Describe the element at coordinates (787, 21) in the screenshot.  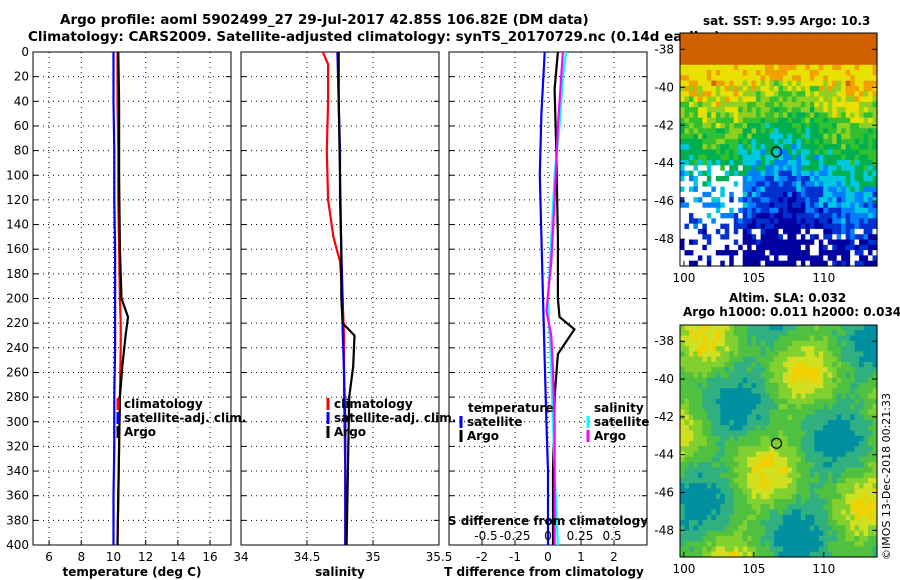
I see `sst-map-title: sat. SST: 9.95 Argo: 10.3` at that location.